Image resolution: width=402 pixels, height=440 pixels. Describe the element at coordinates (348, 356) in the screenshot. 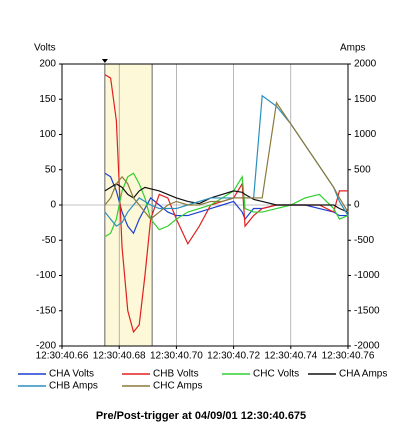

I see `x-tick-label: 12:30:40.76` at that location.